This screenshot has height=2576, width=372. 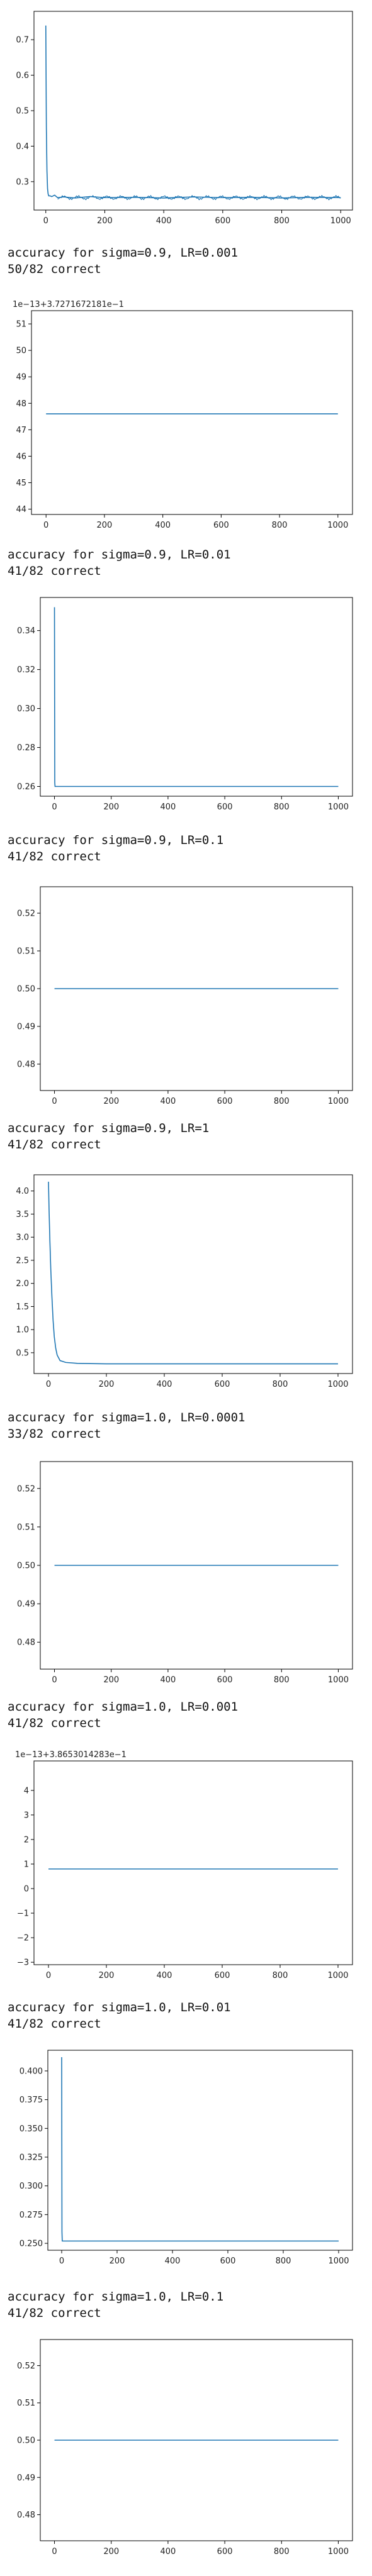 I want to click on output-accuracy-label: accuracy for sigma=1.0, LR=0.001, so click(x=123, y=1707).